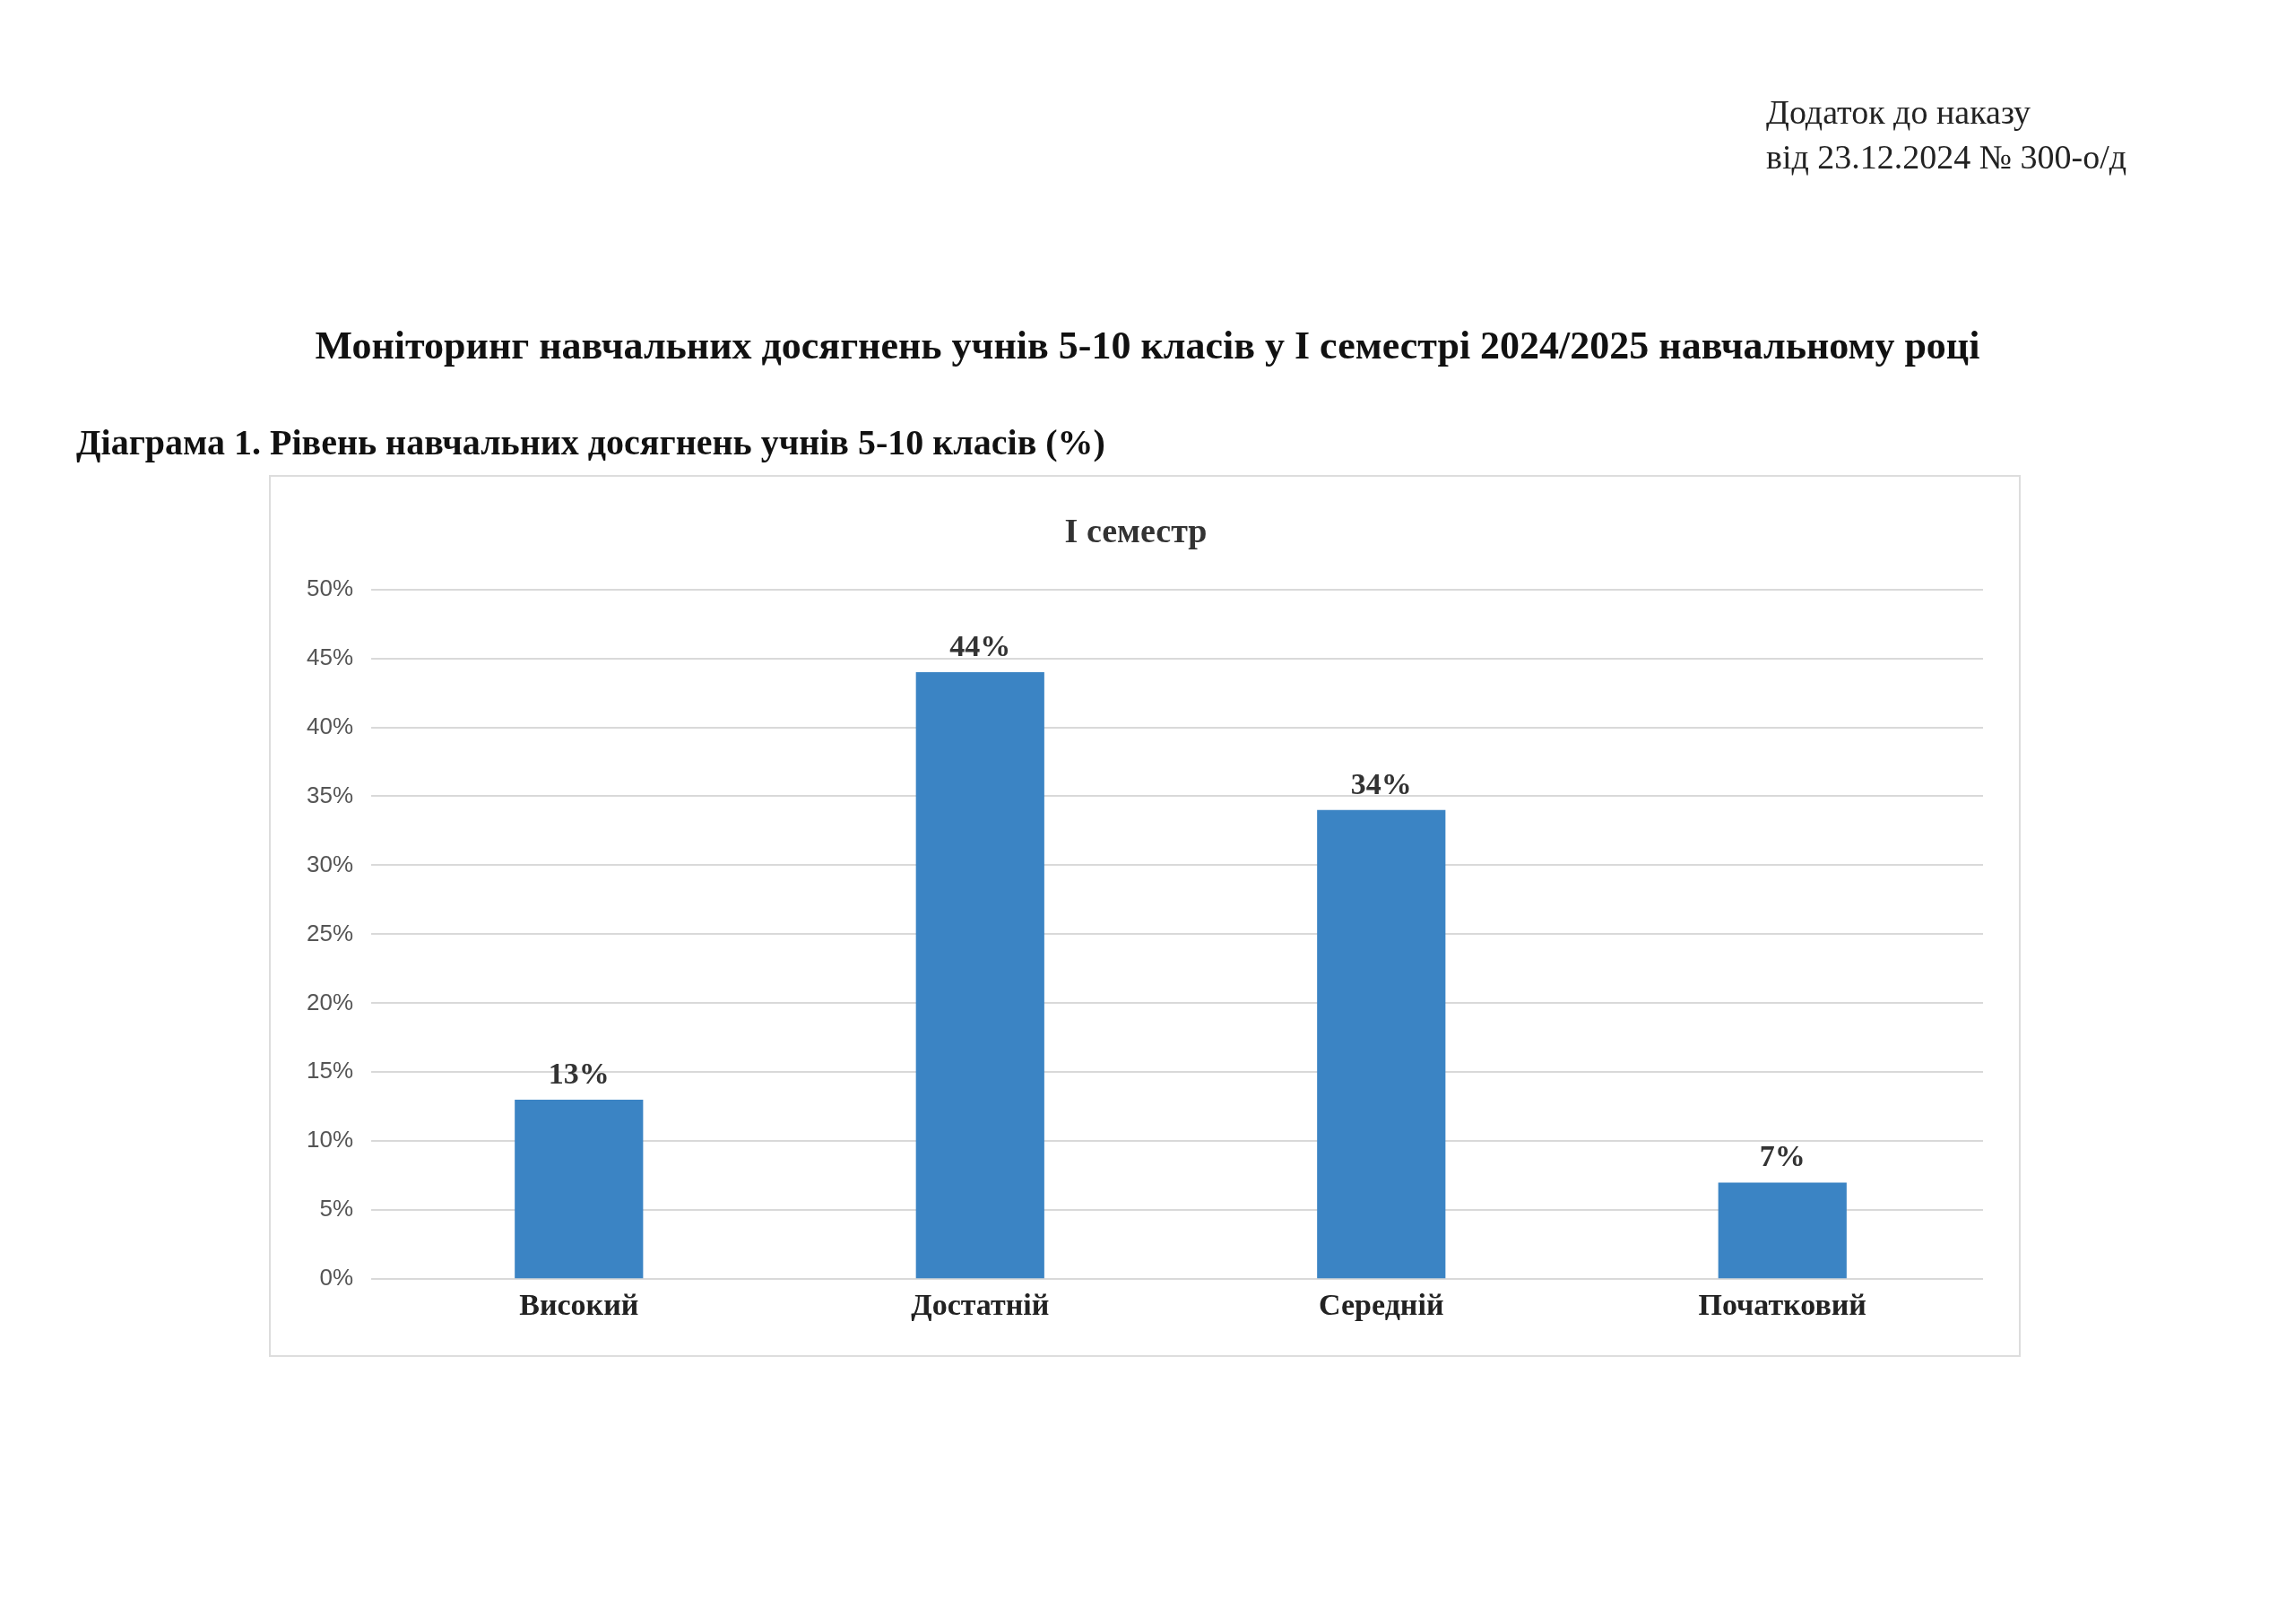 This screenshot has width=2295, height=1624. I want to click on y-tick-label: 15%, so click(330, 1071).